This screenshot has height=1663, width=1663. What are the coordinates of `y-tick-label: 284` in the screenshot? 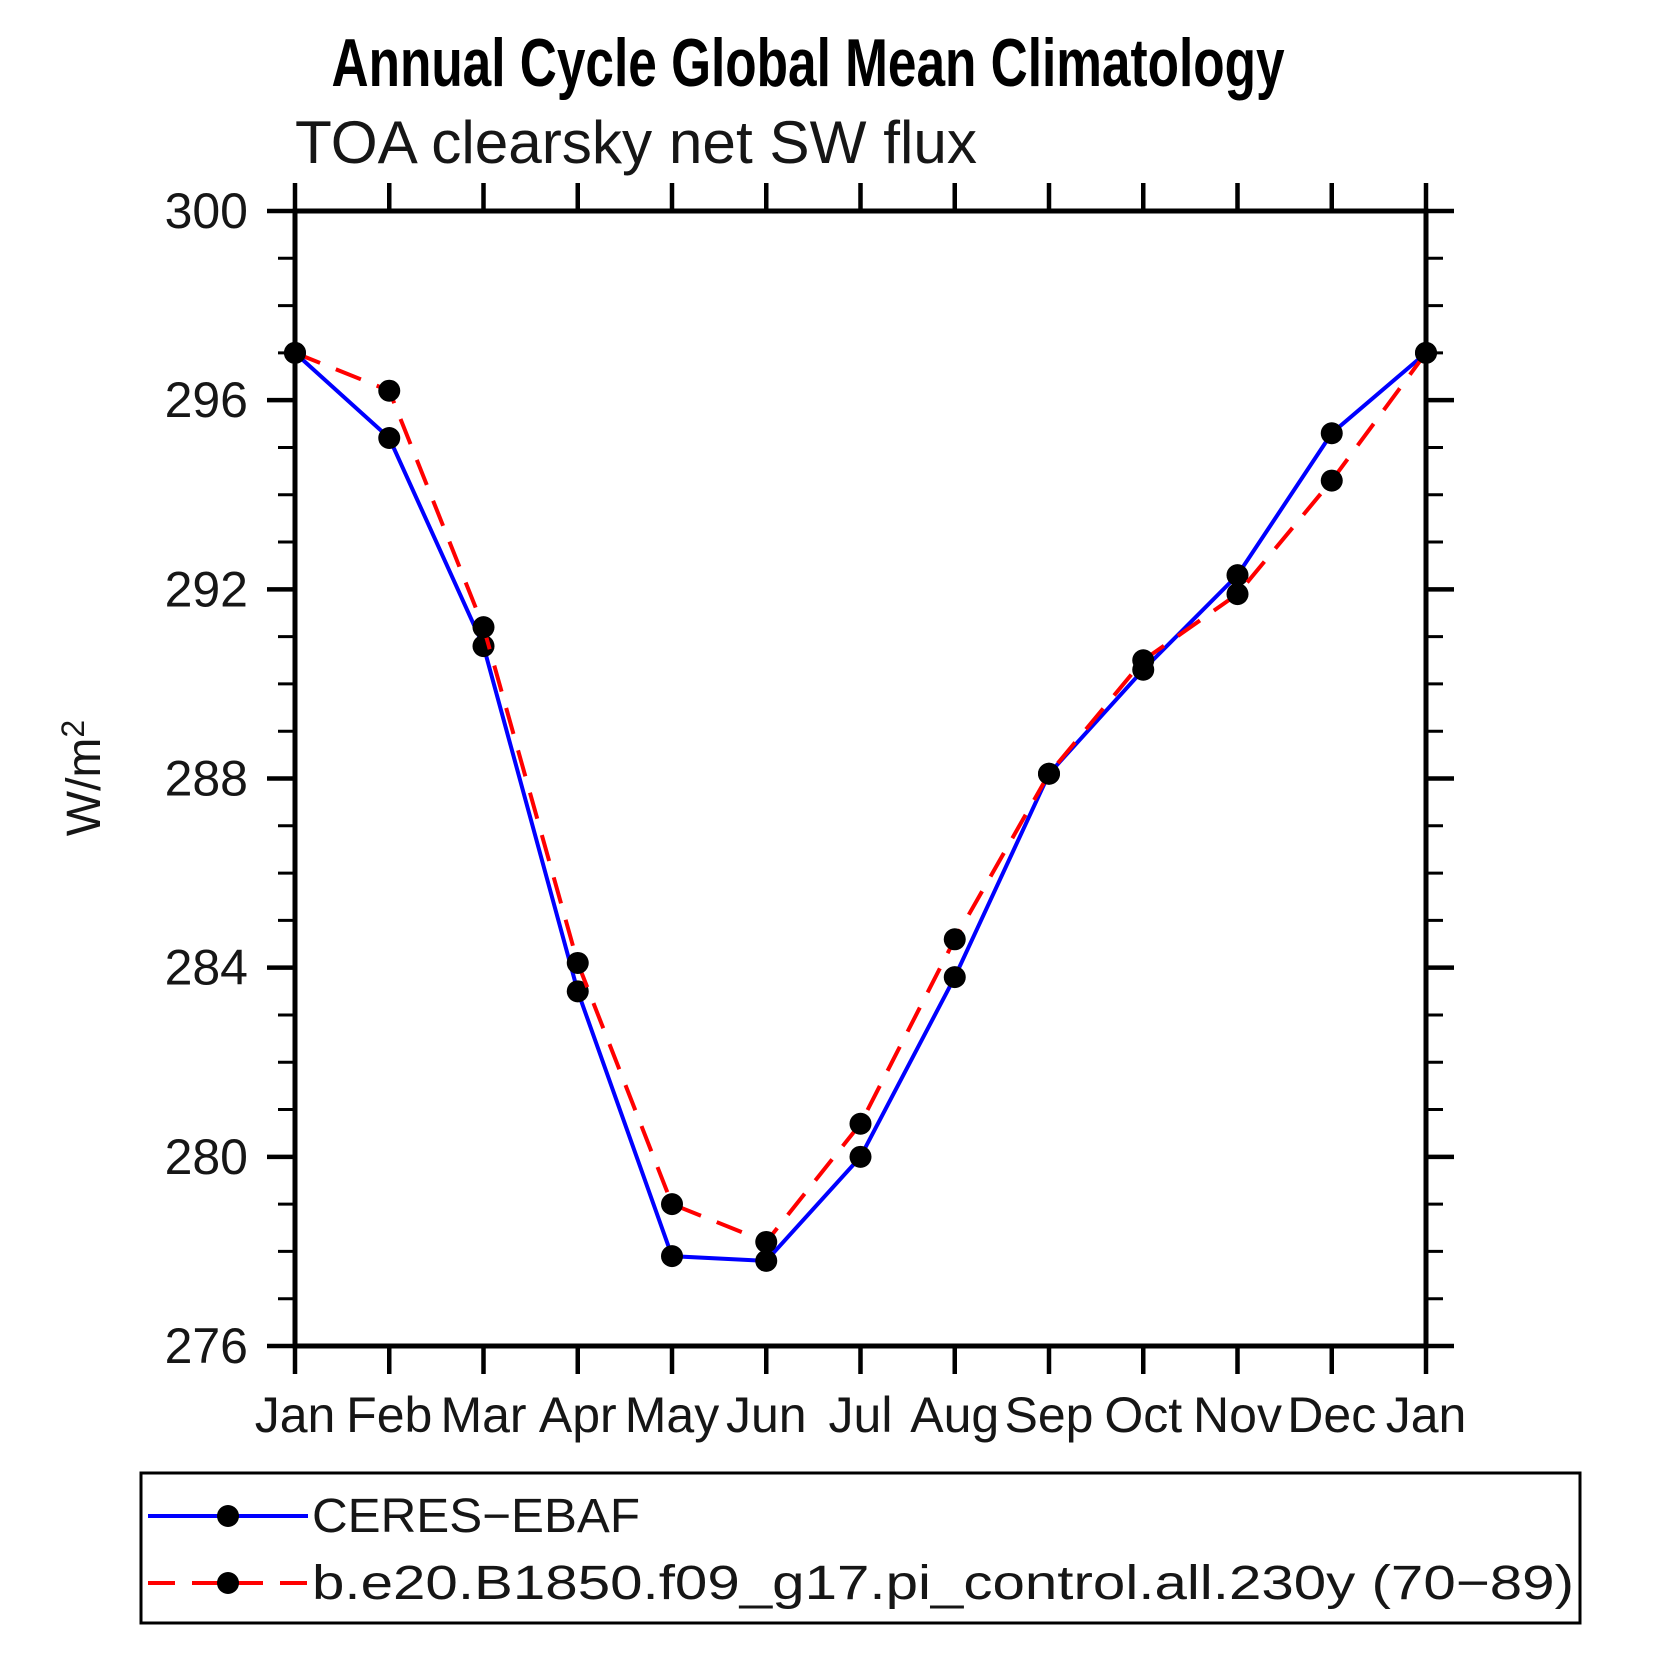 It's located at (206, 968).